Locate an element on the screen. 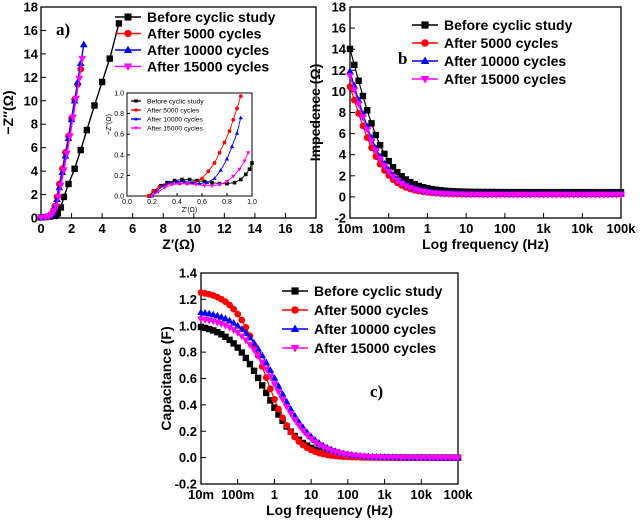  panel-c-ytick-label: 0.8 is located at coordinates (188, 352).